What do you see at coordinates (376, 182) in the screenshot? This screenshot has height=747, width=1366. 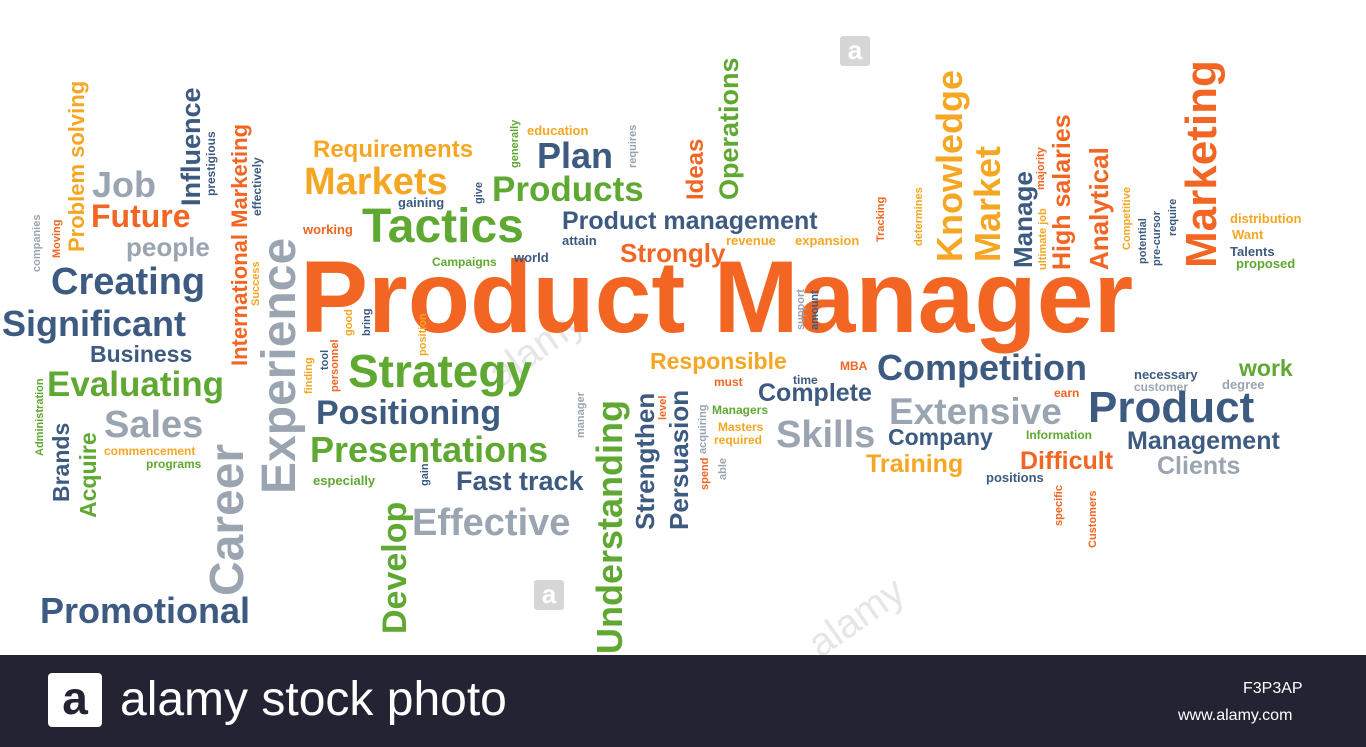 I see `cloud-word: Markets` at bounding box center [376, 182].